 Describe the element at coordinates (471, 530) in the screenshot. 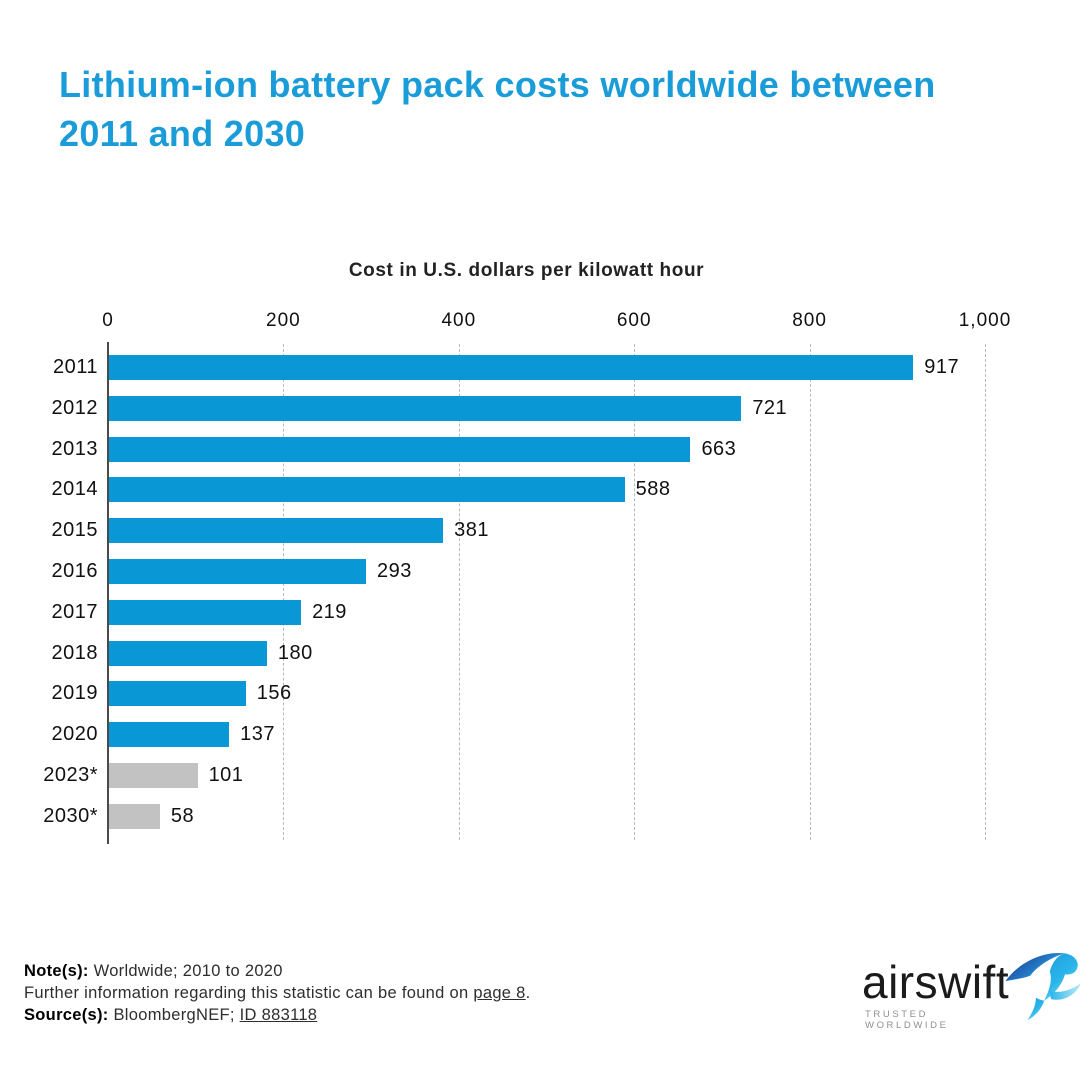

I see `bar-value-2015: 381` at that location.